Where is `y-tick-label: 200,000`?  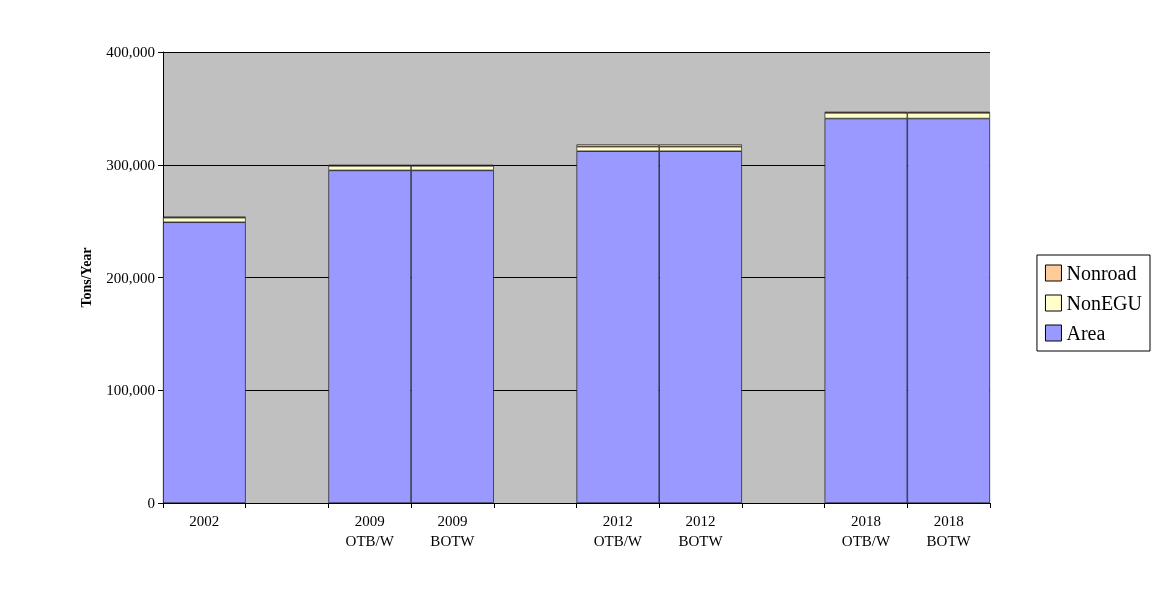 y-tick-label: 200,000 is located at coordinates (130, 277).